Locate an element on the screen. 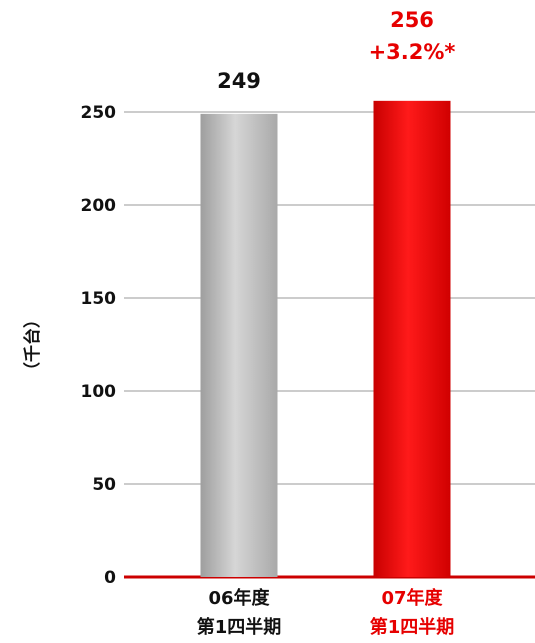  y-tick-150: 150 is located at coordinates (99, 299).